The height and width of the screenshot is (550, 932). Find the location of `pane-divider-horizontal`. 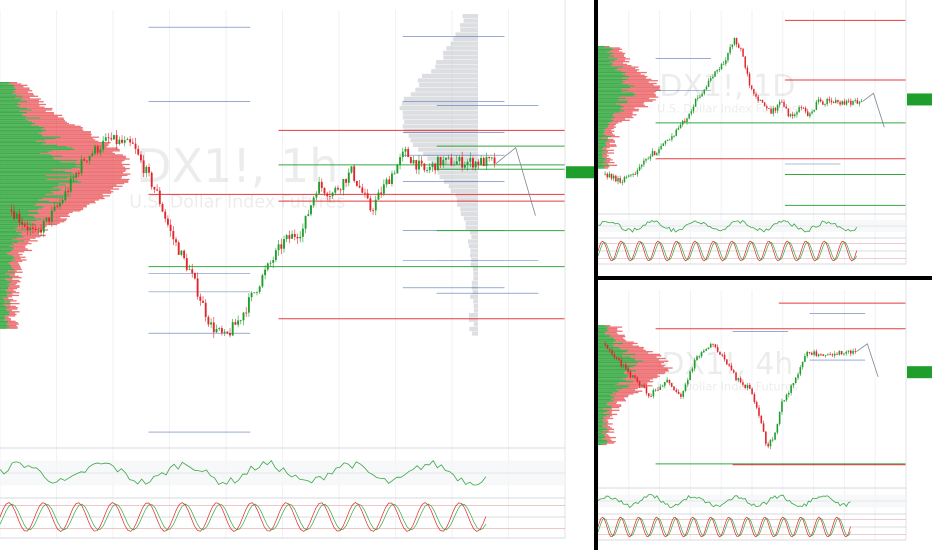

pane-divider-horizontal is located at coordinates (765, 278).